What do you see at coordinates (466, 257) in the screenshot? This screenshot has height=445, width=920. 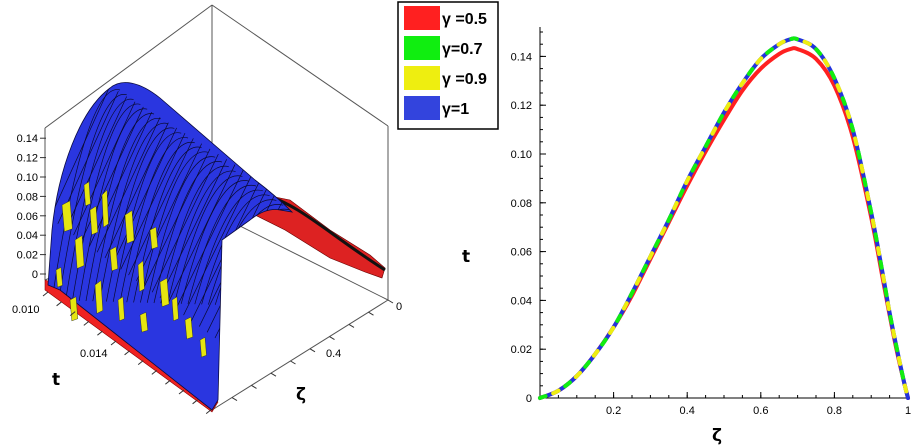 I see `line-ylabel: t` at bounding box center [466, 257].